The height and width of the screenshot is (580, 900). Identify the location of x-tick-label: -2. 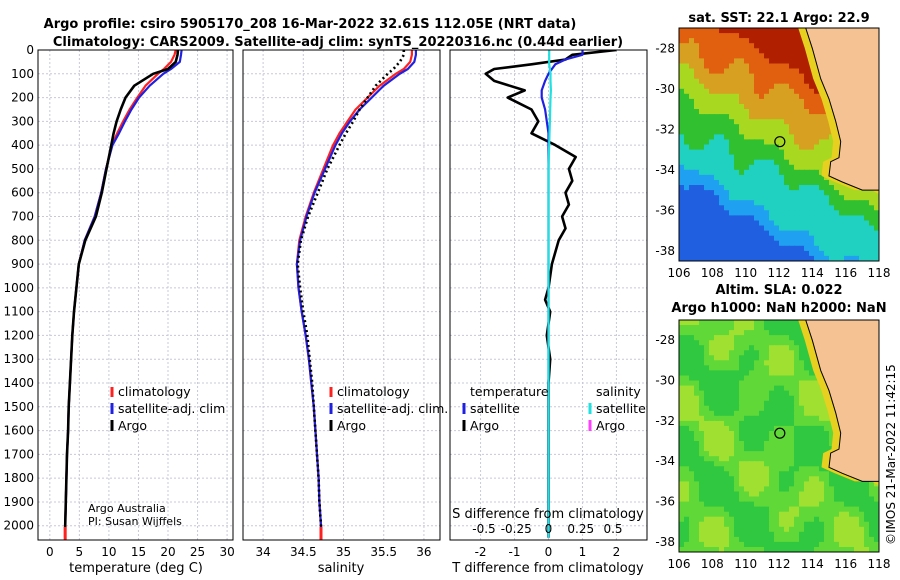
(481, 552).